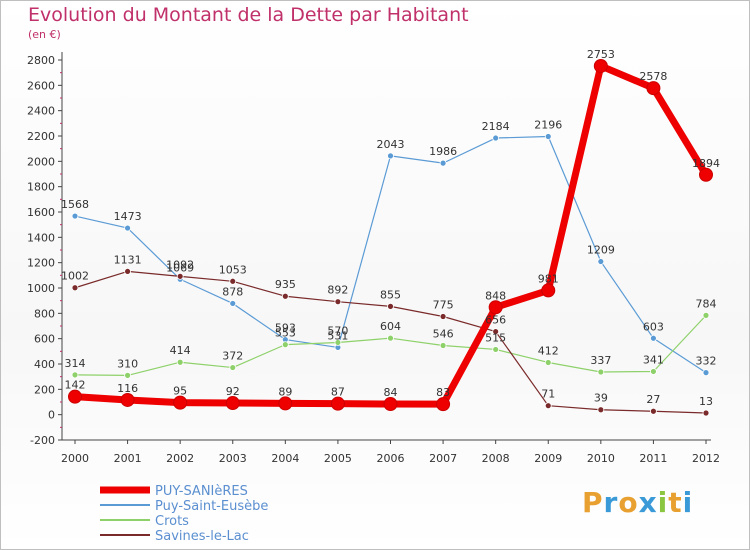  Describe the element at coordinates (548, 458) in the screenshot. I see `x-tick-label: 2009` at that location.